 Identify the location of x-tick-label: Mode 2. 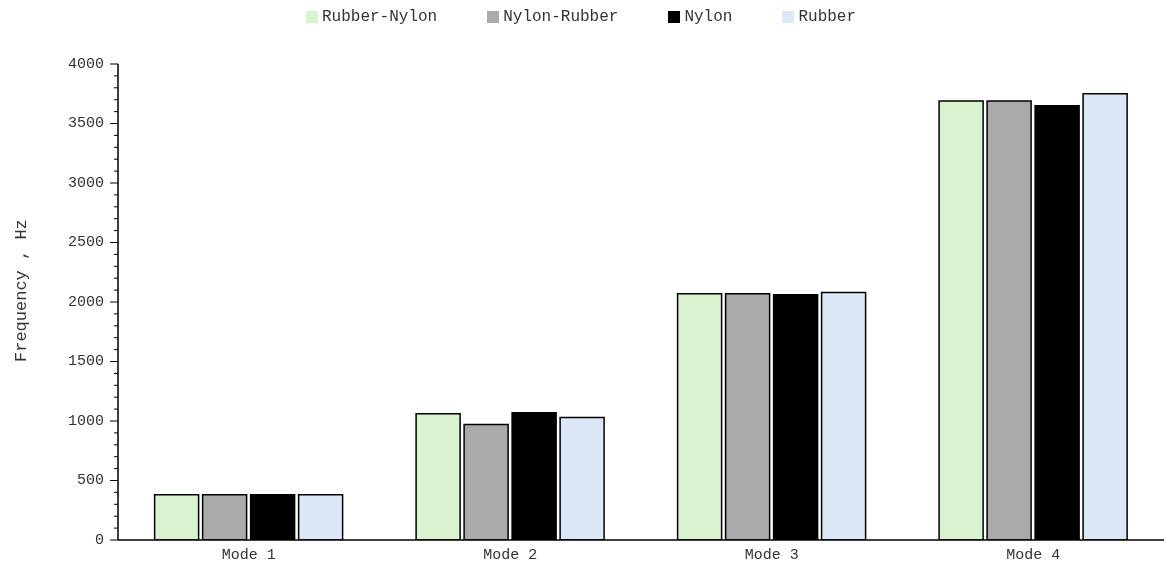
(510, 555).